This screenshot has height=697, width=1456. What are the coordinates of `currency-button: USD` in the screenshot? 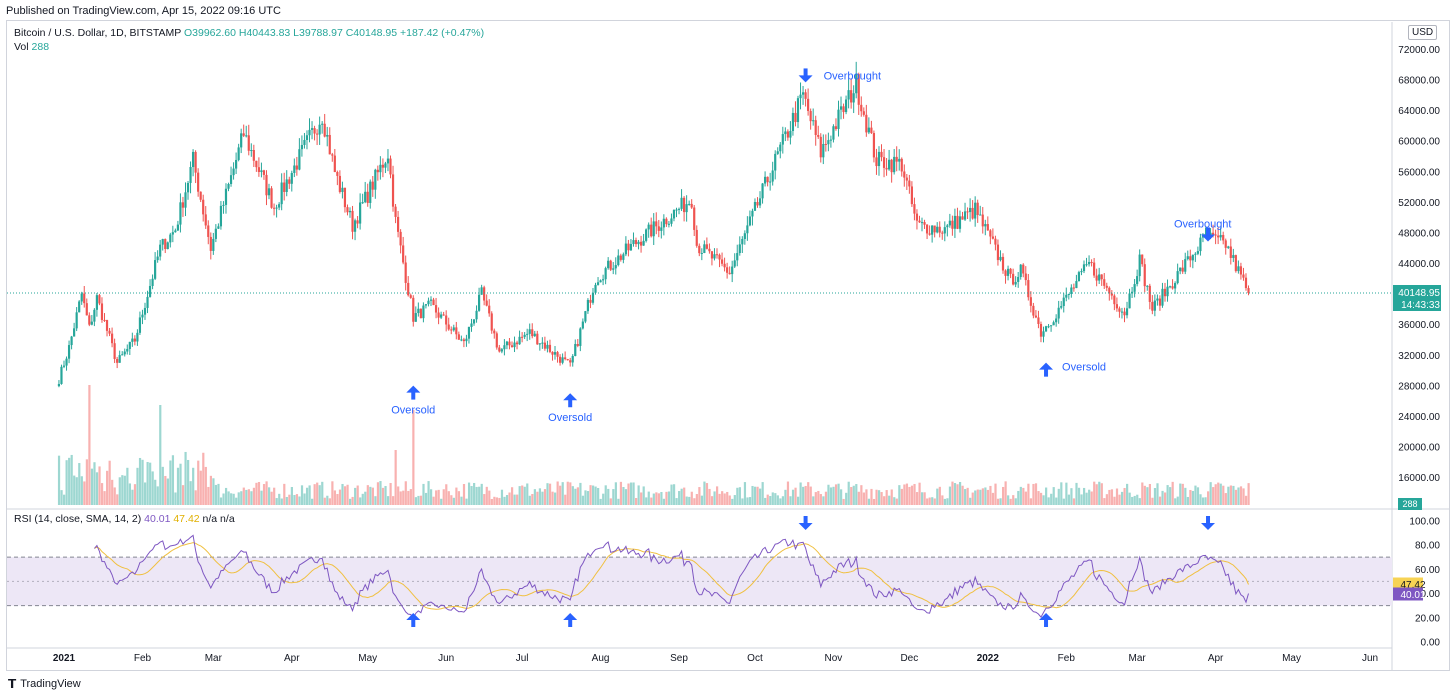 It's located at (1423, 32).